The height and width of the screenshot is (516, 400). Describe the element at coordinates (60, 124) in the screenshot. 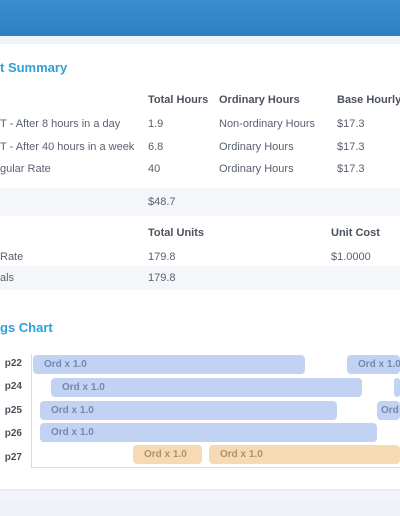

I see `row-name: T - After 8 hours in a day` at that location.